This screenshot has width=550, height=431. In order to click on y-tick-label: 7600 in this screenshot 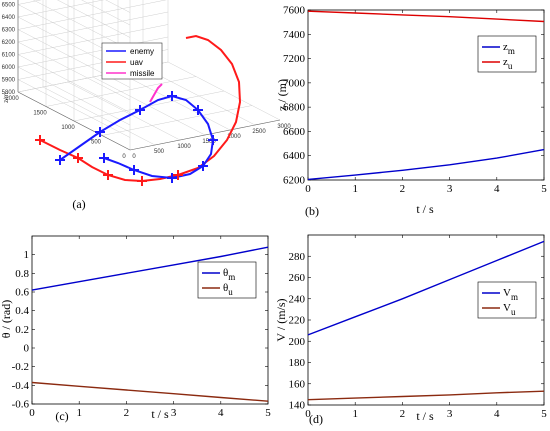, I will do `click(294, 11)`.